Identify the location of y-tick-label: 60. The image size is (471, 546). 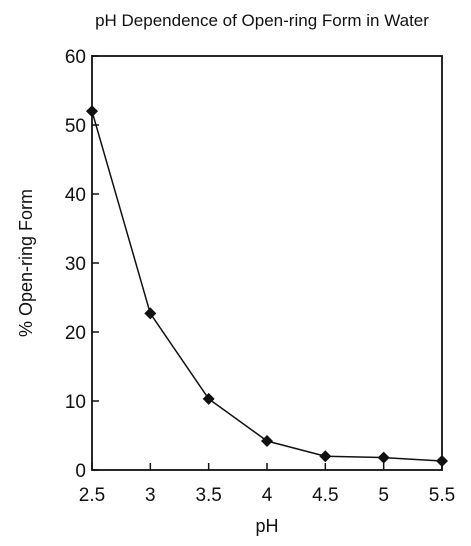
(75, 57).